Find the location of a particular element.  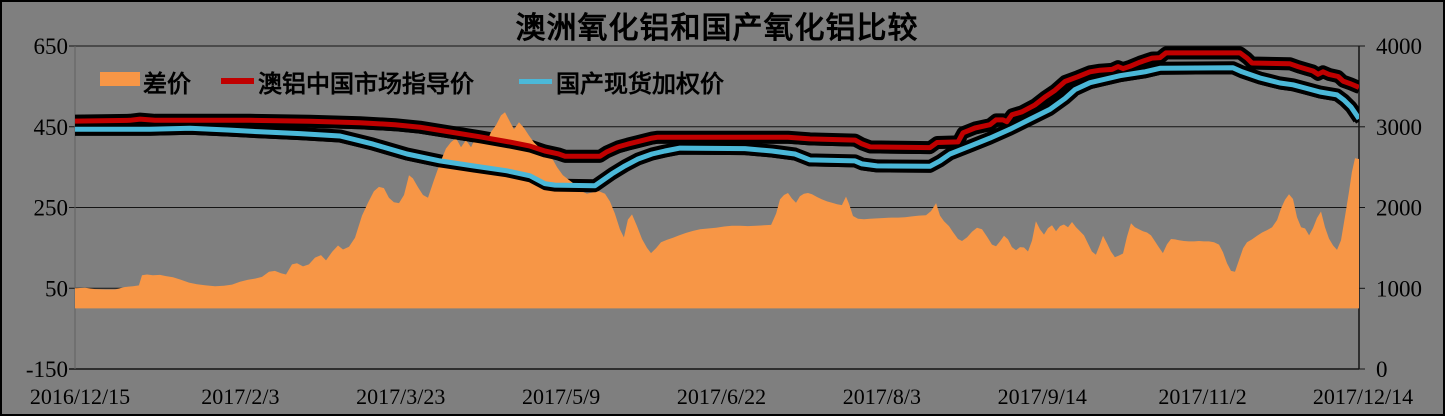

left-axis-label: 450 is located at coordinates (51, 127).